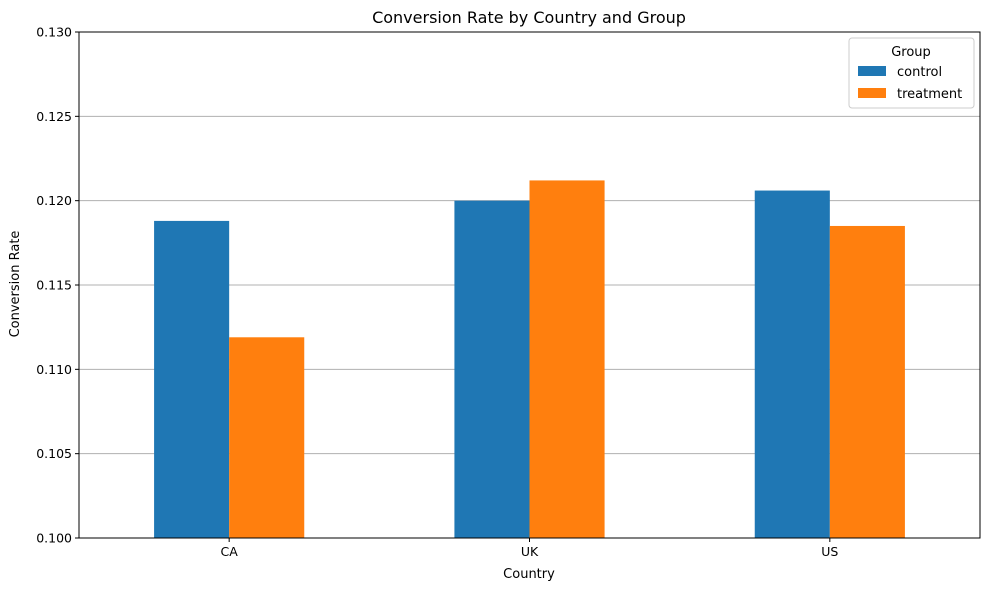 This screenshot has height=590, width=989. I want to click on x-tick-label: CA, so click(230, 551).